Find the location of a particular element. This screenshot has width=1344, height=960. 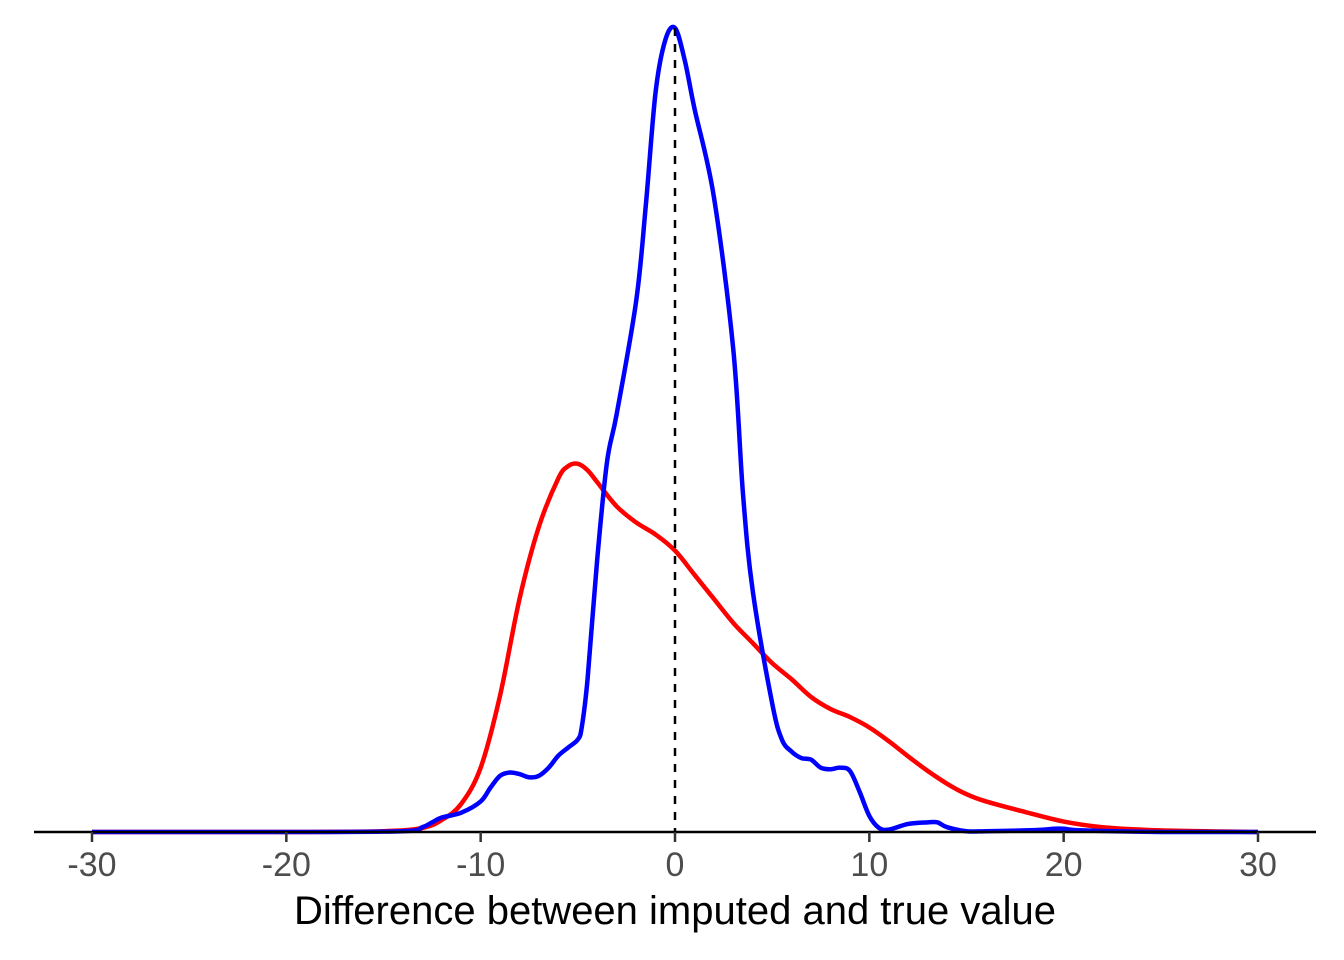

x-tick-label: 10 is located at coordinates (869, 865).